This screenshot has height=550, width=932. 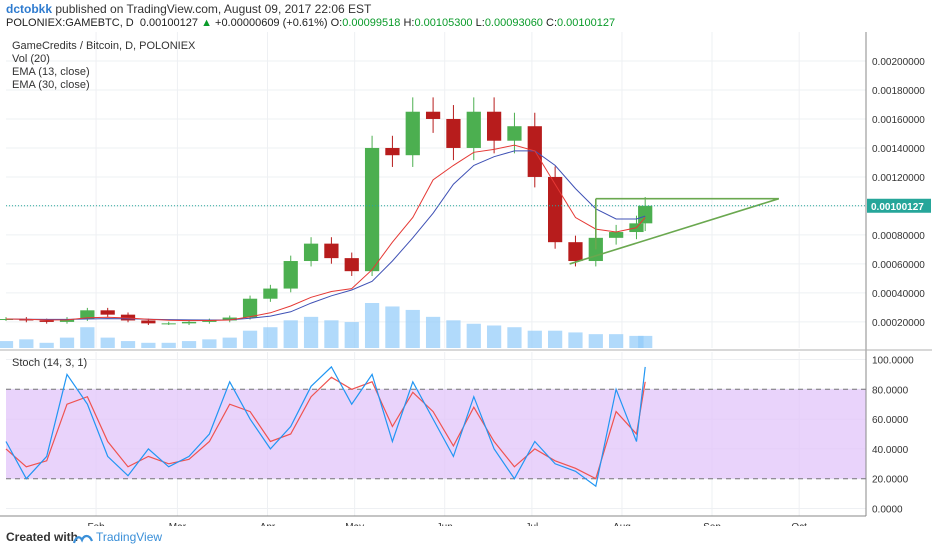 I want to click on price-tick-label: 0.00080000, so click(x=898, y=236).